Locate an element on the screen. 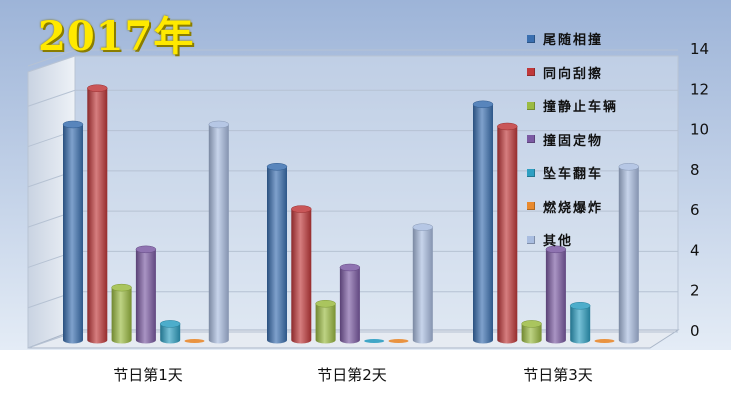 This screenshot has width=731, height=416. chart-title: 2017年 is located at coordinates (116, 36).